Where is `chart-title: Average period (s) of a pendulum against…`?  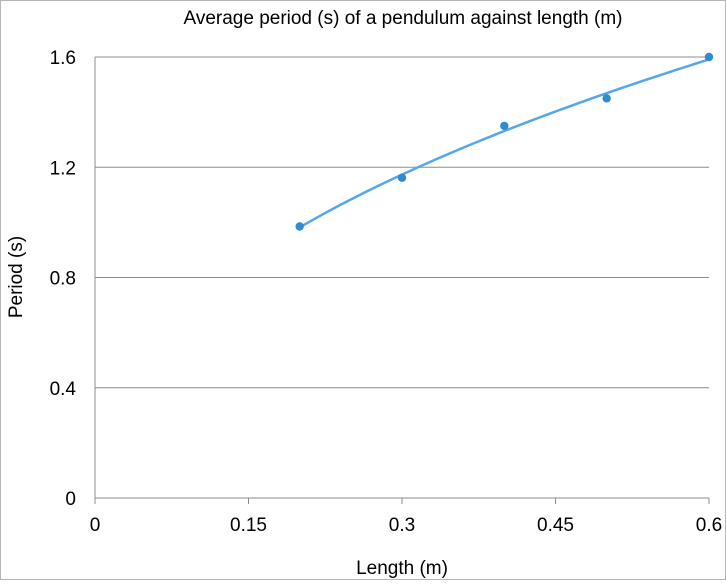 chart-title: Average period (s) of a pendulum against… is located at coordinates (402, 18).